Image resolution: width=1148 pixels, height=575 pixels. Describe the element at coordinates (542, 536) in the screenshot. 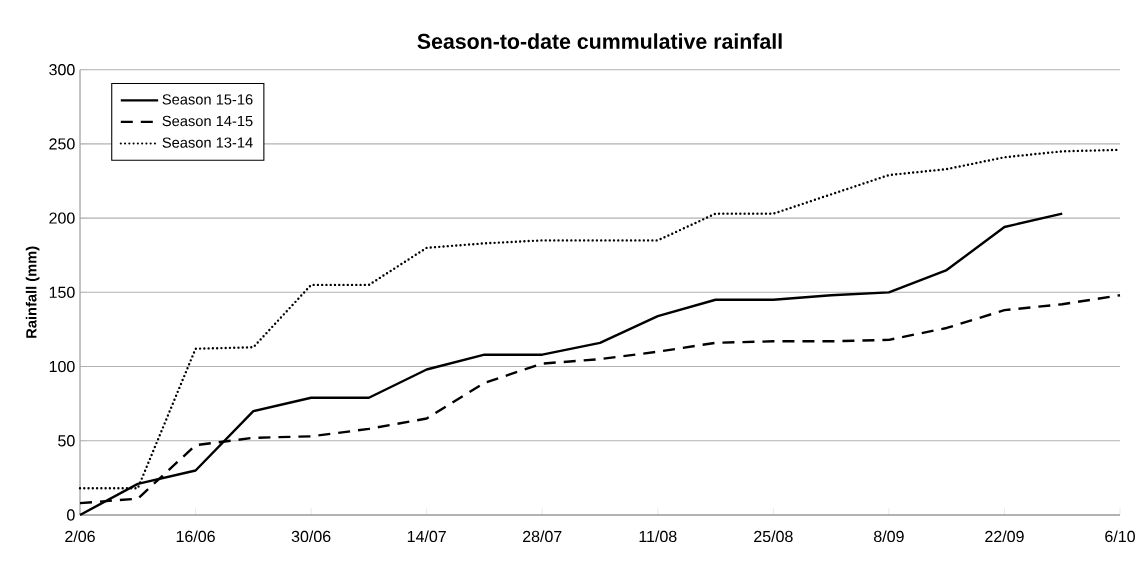

I see `x-tick-label: 28/07` at that location.